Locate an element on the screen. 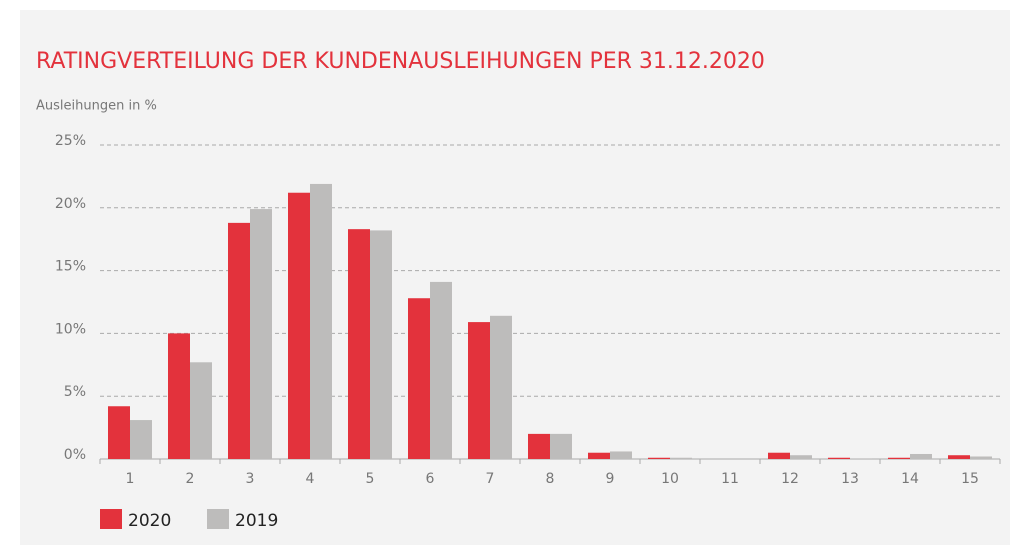 The width and height of the screenshot is (1030, 560). x-tick-label: 4 is located at coordinates (310, 479).